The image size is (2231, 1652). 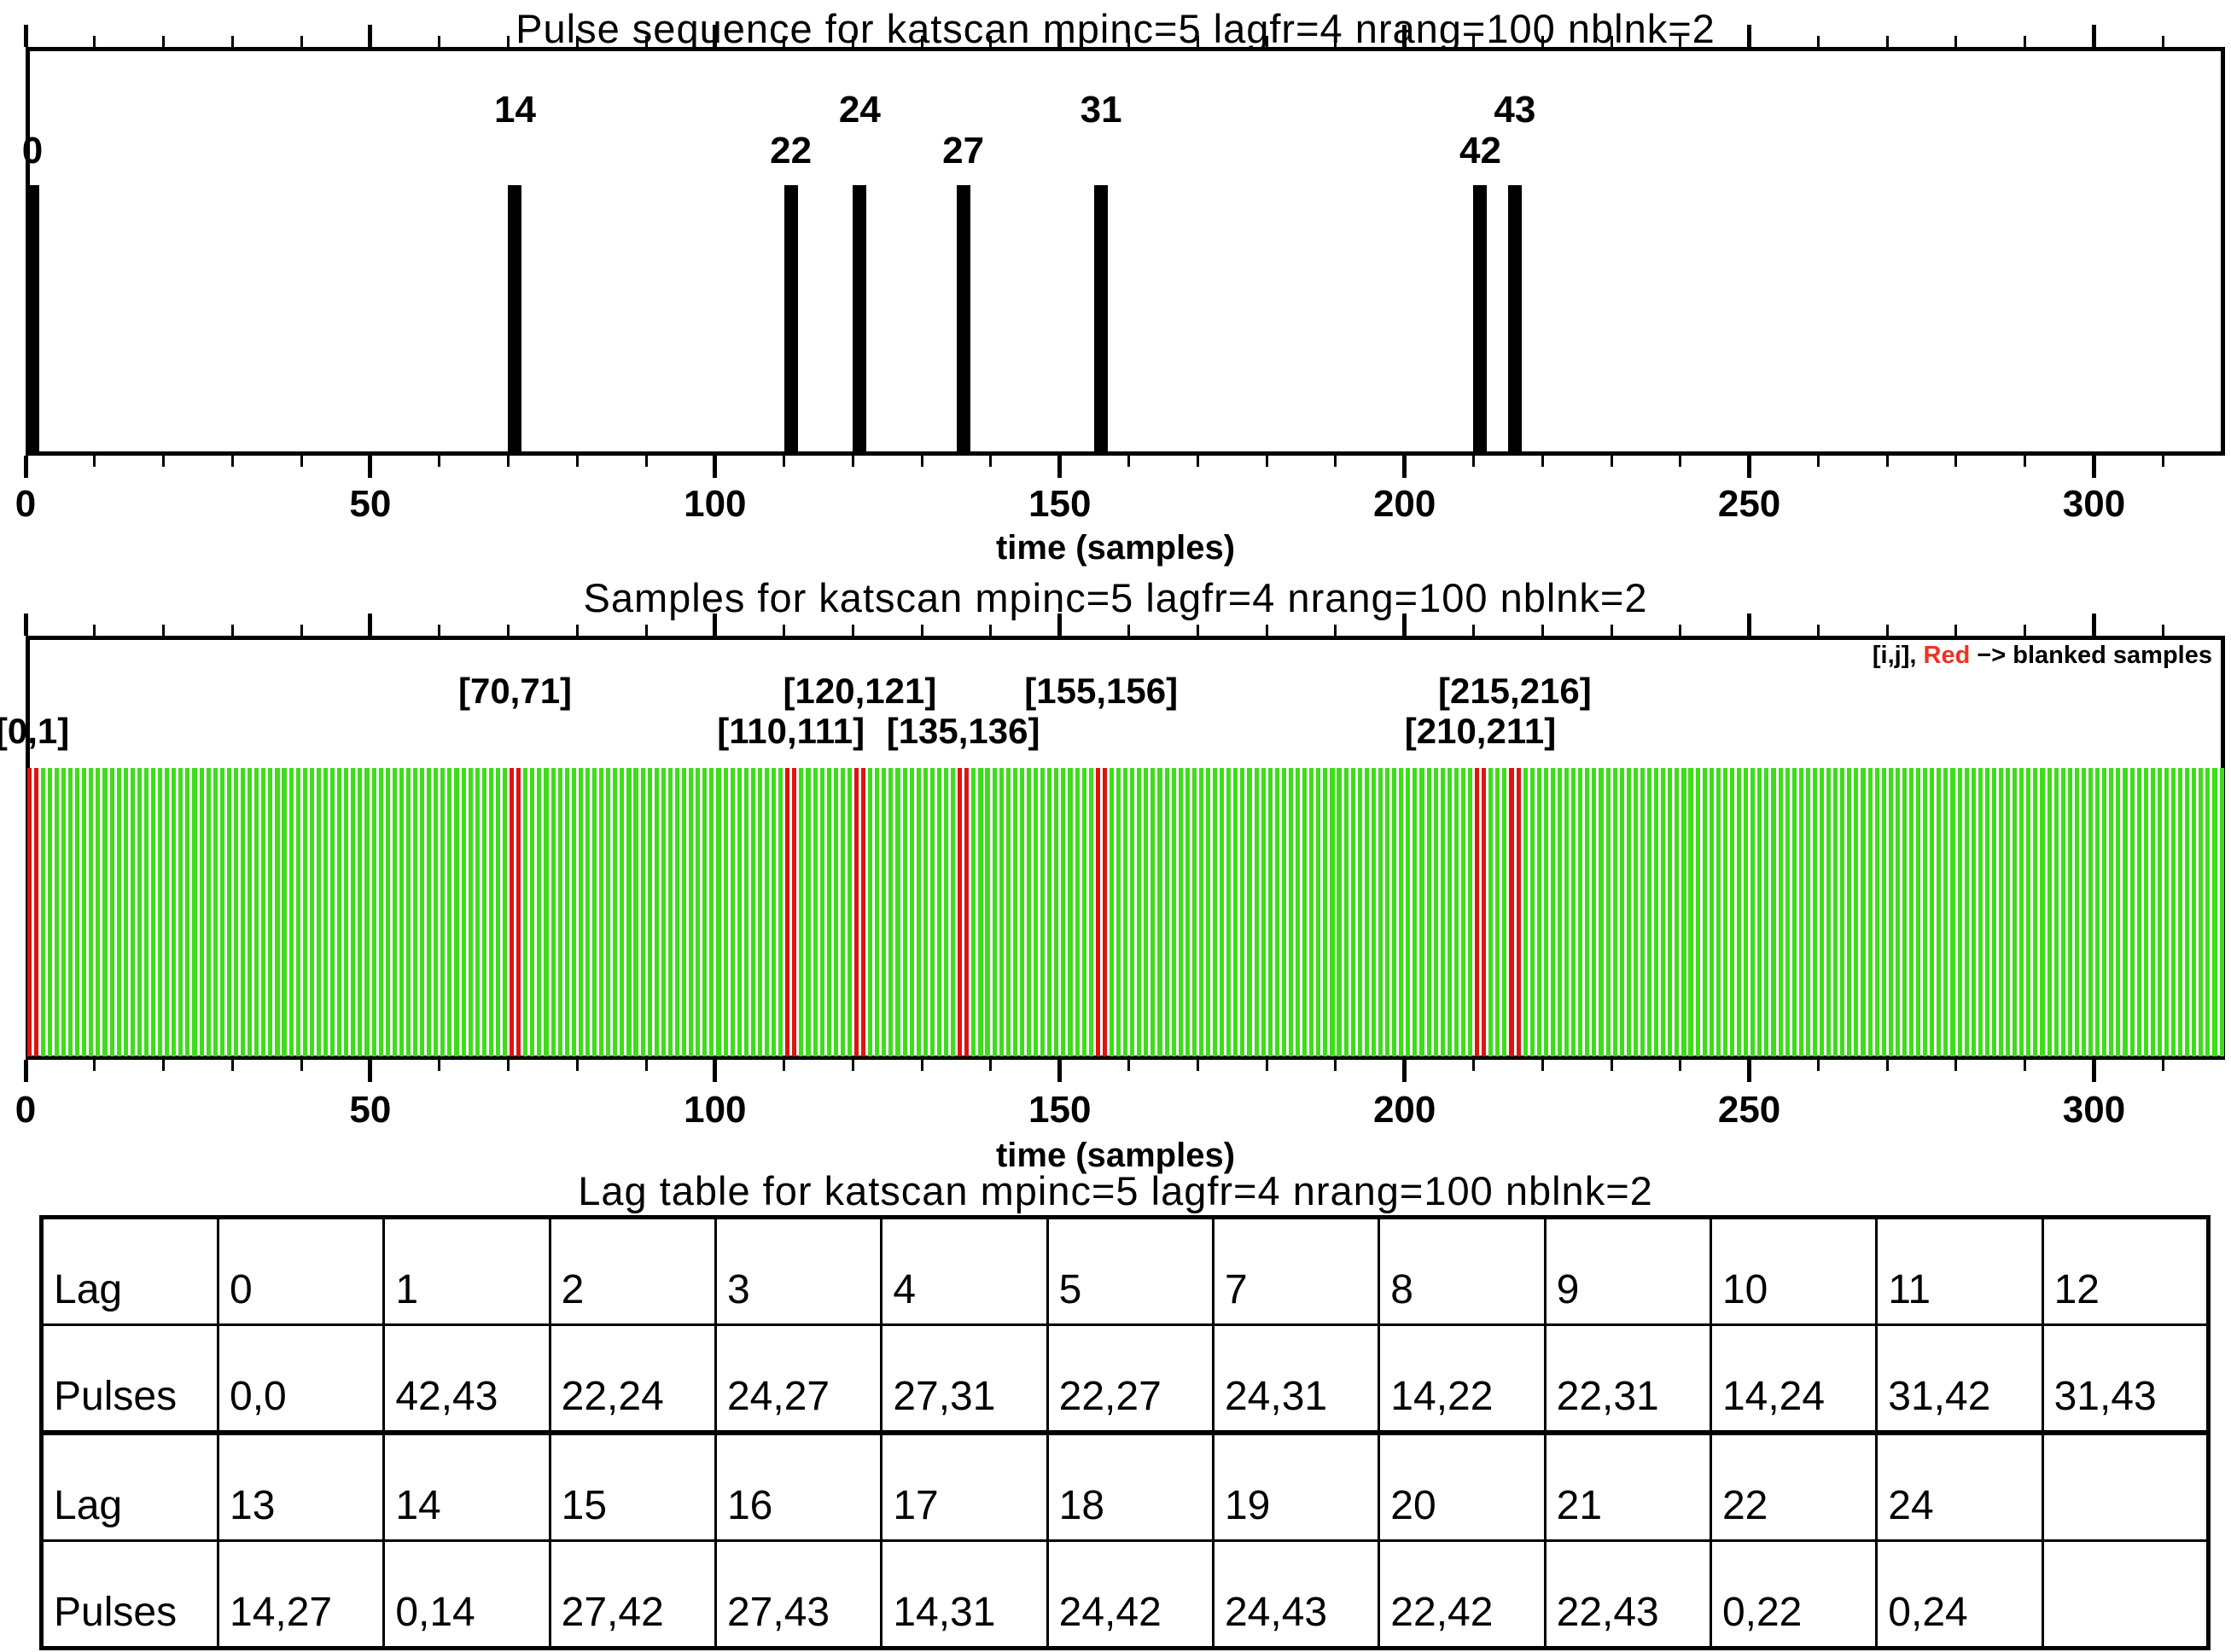 I want to click on x-axis-tick-label: 300, so click(x=2094, y=504).